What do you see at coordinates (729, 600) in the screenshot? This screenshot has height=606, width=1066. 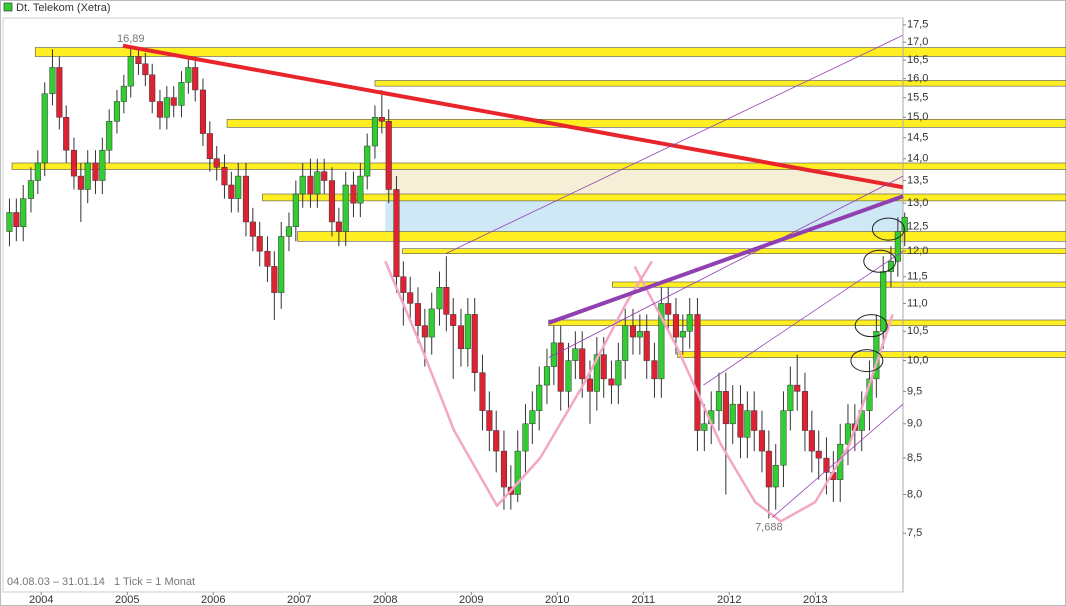 I see `x-tick-label: 2012` at bounding box center [729, 600].